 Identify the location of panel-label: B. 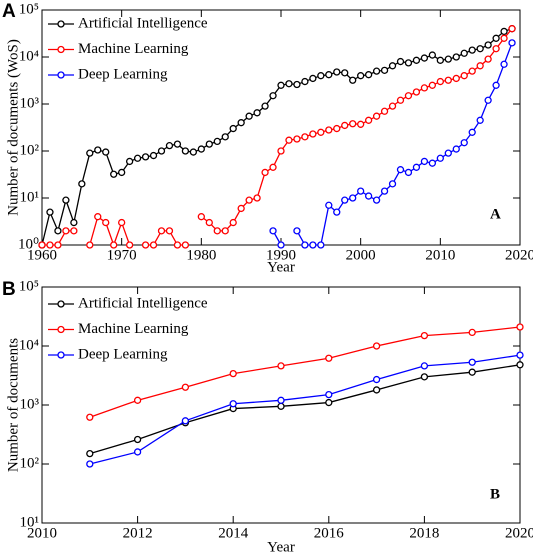
(9, 289).